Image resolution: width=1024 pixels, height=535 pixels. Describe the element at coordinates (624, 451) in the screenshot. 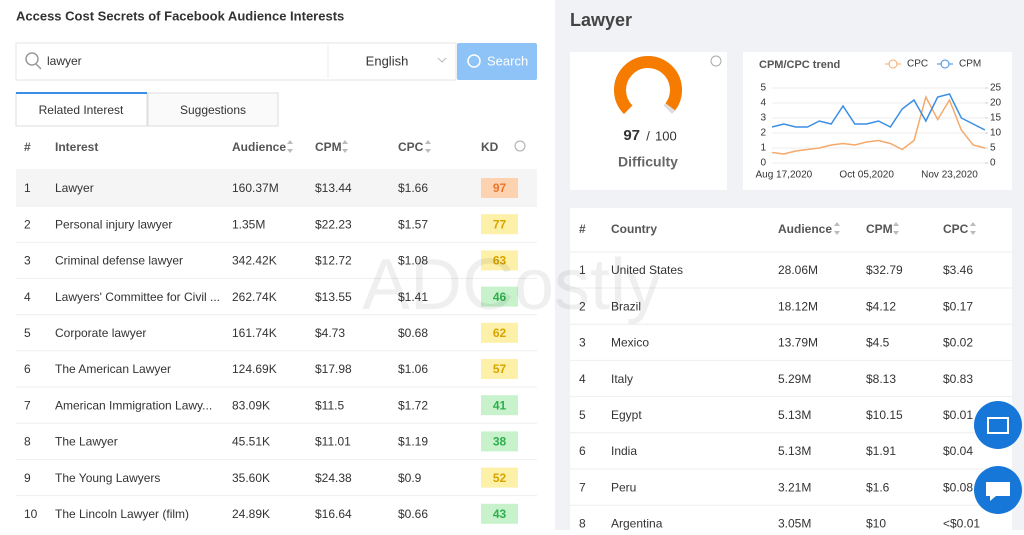

I see `cell: India` at that location.